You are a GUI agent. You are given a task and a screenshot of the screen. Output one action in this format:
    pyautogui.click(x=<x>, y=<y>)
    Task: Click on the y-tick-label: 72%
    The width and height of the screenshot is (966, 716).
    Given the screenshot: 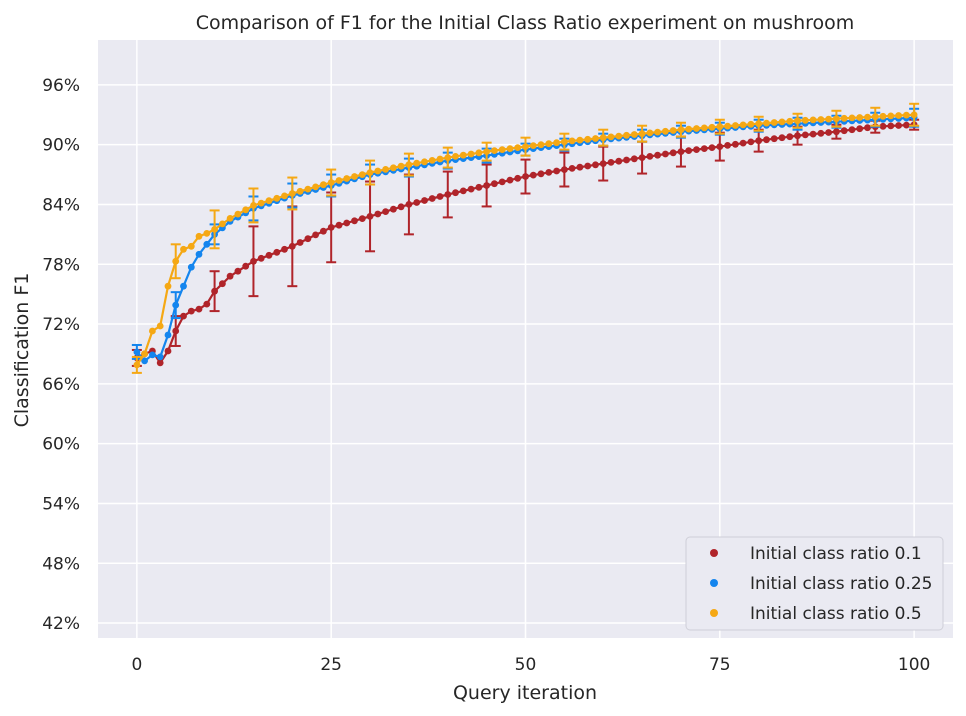 What is the action you would take?
    pyautogui.click(x=61, y=325)
    